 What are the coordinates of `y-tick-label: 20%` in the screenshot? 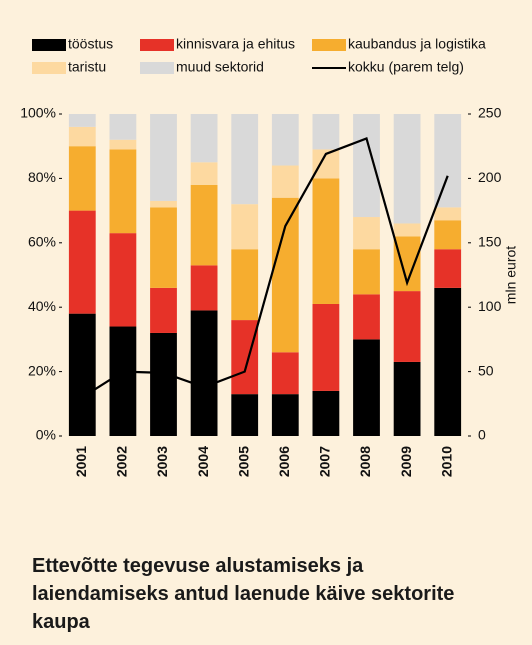 It's located at (42, 370).